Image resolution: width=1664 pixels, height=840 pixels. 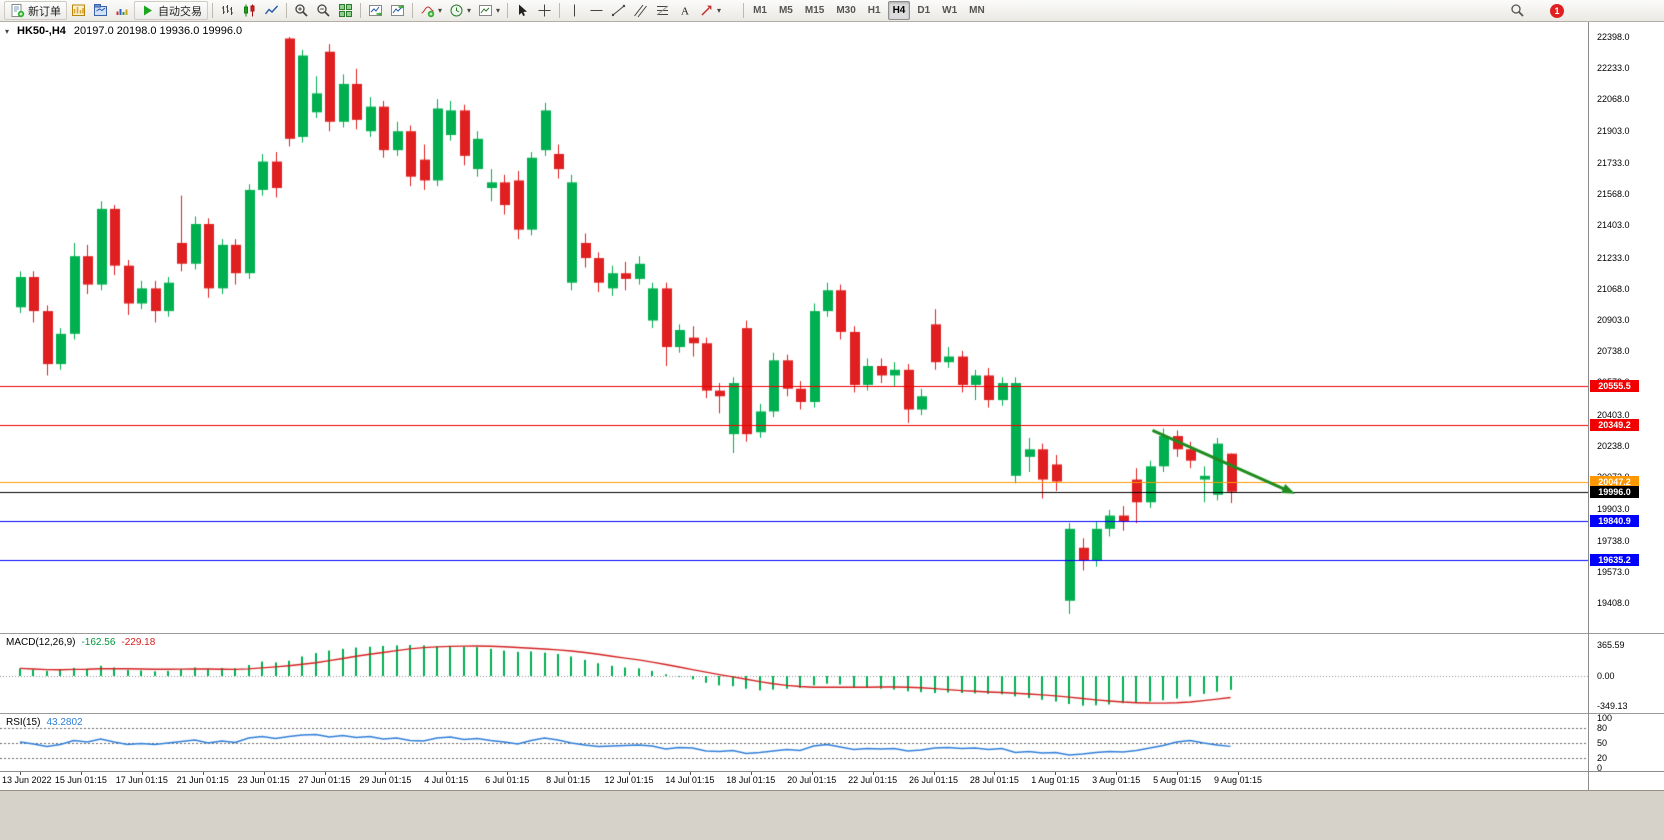 I want to click on profiles-button, so click(x=100, y=10).